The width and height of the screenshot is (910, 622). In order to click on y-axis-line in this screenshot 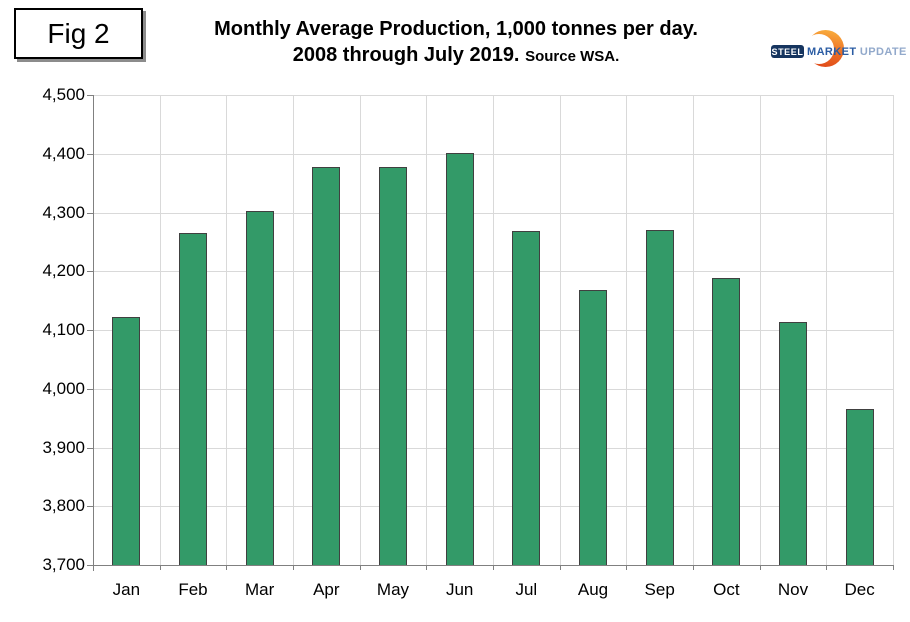, I will do `click(93, 333)`.